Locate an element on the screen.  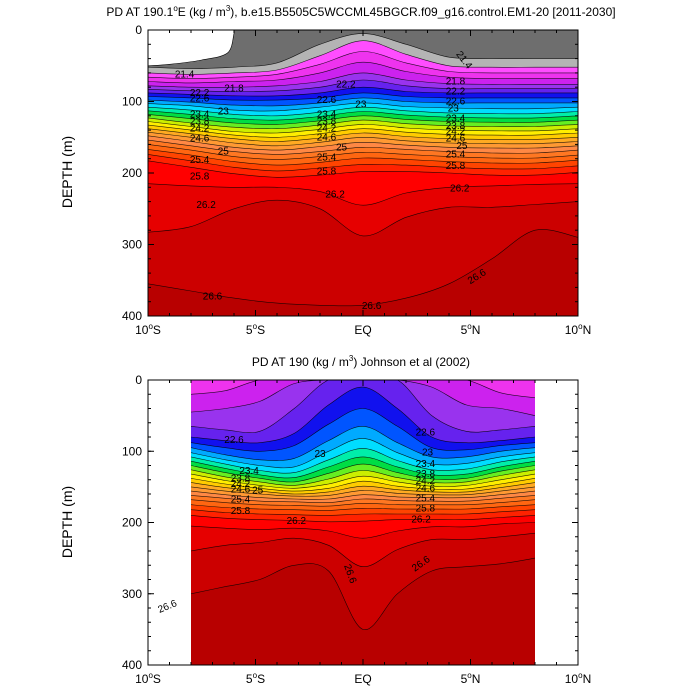
contour-label: 21.4 is located at coordinates (185, 74).